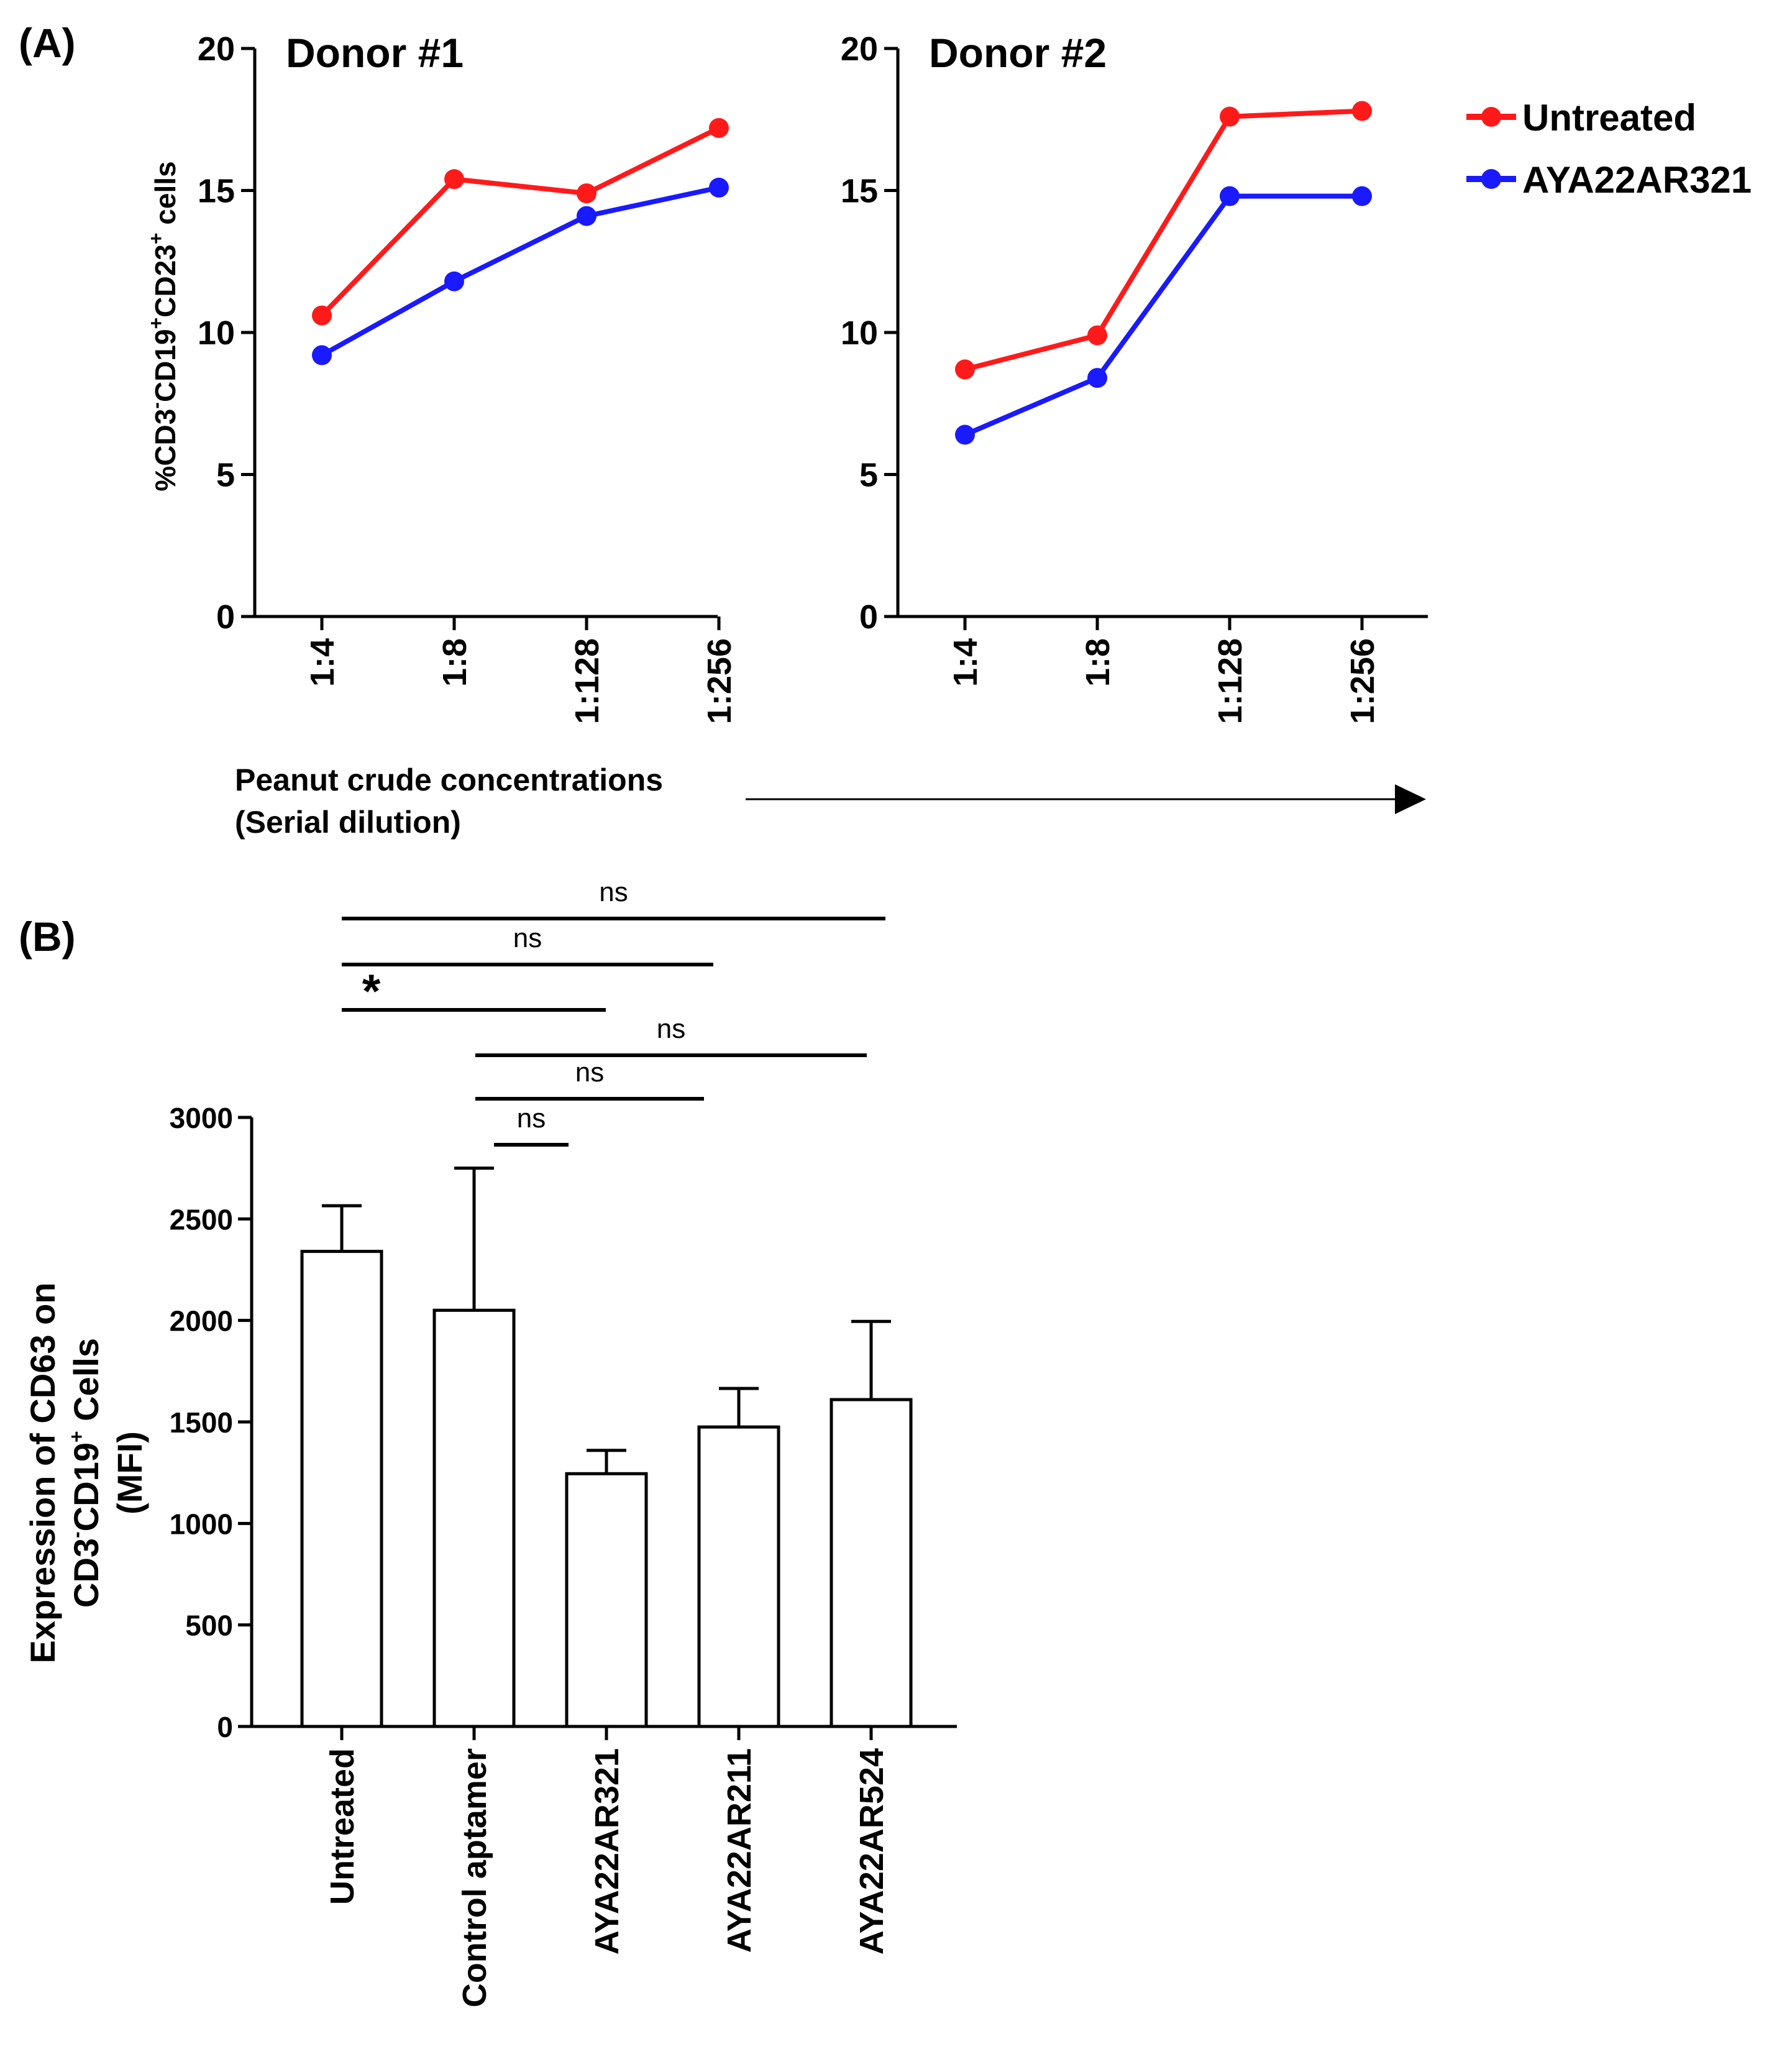  I want to click on donor2-x-tick-label: 1:128, so click(1230, 681).